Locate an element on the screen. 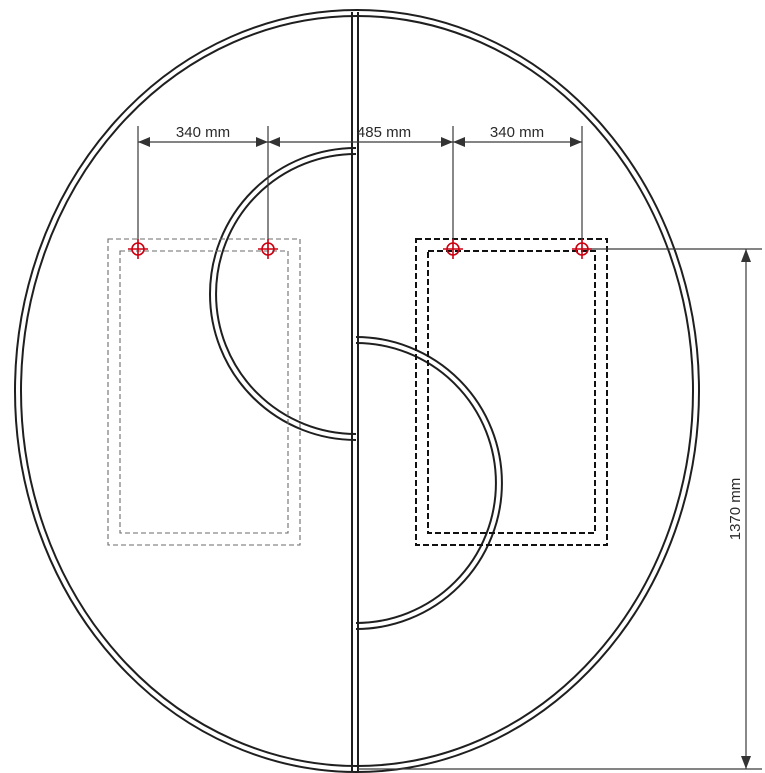 The height and width of the screenshot is (773, 765). right-mount-frame is located at coordinates (511, 392).